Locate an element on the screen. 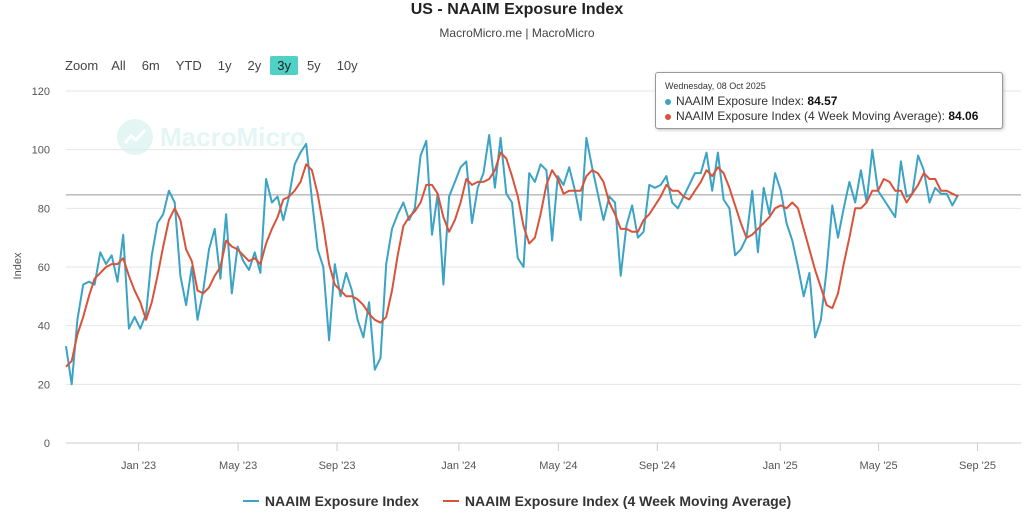 Image resolution: width=1034 pixels, height=526 pixels. tooltip-dot-ma is located at coordinates (668, 116).